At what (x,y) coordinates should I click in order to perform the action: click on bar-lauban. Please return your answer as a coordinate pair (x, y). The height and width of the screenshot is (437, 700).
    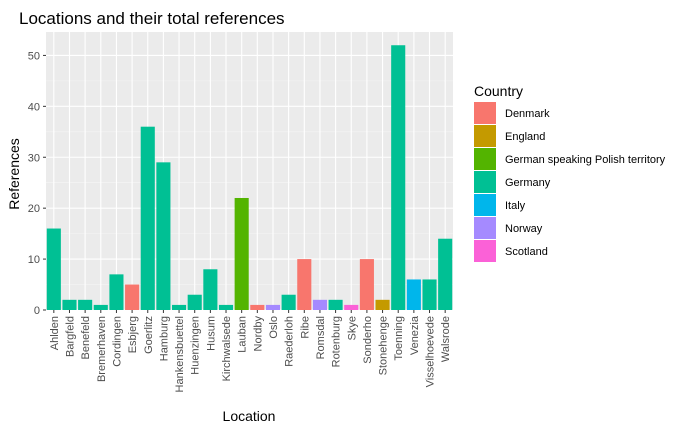
    Looking at the image, I should click on (241, 253).